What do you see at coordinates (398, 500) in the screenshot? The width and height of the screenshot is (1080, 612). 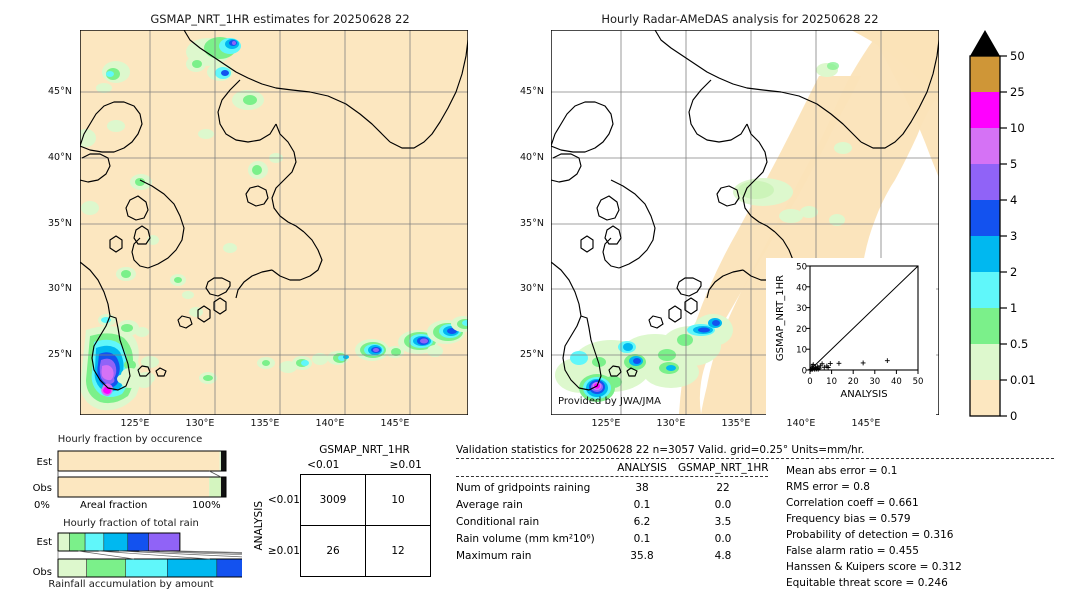 I see `contingency-cell-0-1: 10` at bounding box center [398, 500].